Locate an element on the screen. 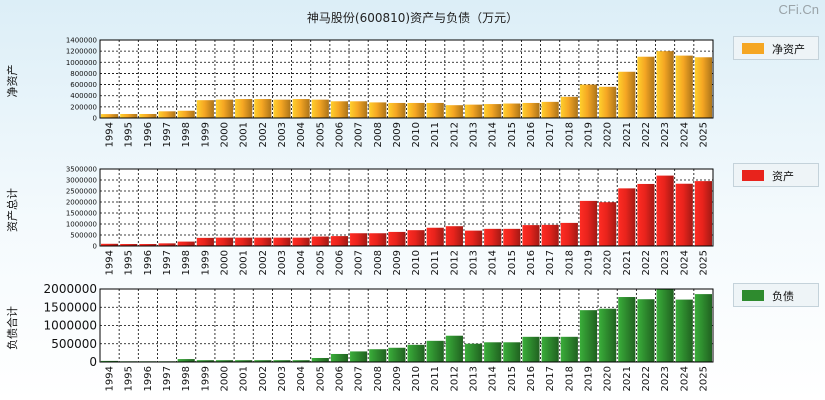 The height and width of the screenshot is (400, 825). bar-2003 is located at coordinates (282, 108).